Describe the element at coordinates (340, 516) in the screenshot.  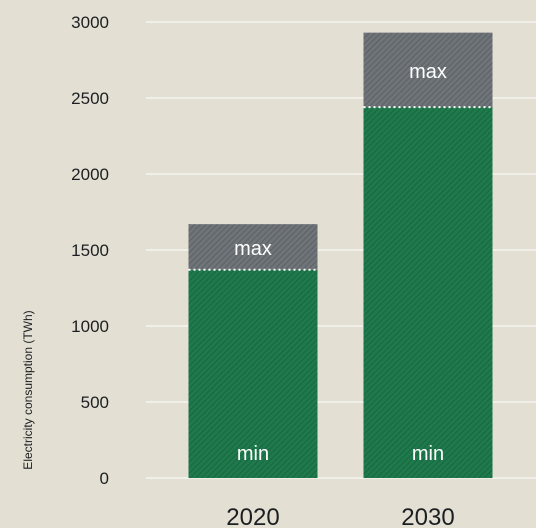
I see `x-axis-categories: 2020 2030` at that location.